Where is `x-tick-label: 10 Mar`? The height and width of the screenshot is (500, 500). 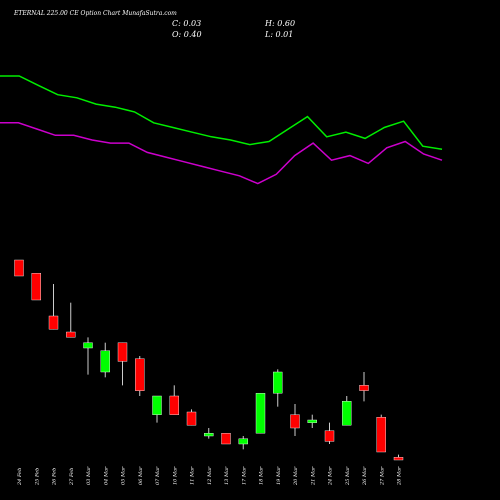 x-tick-label: 10 Mar is located at coordinates (175, 475).